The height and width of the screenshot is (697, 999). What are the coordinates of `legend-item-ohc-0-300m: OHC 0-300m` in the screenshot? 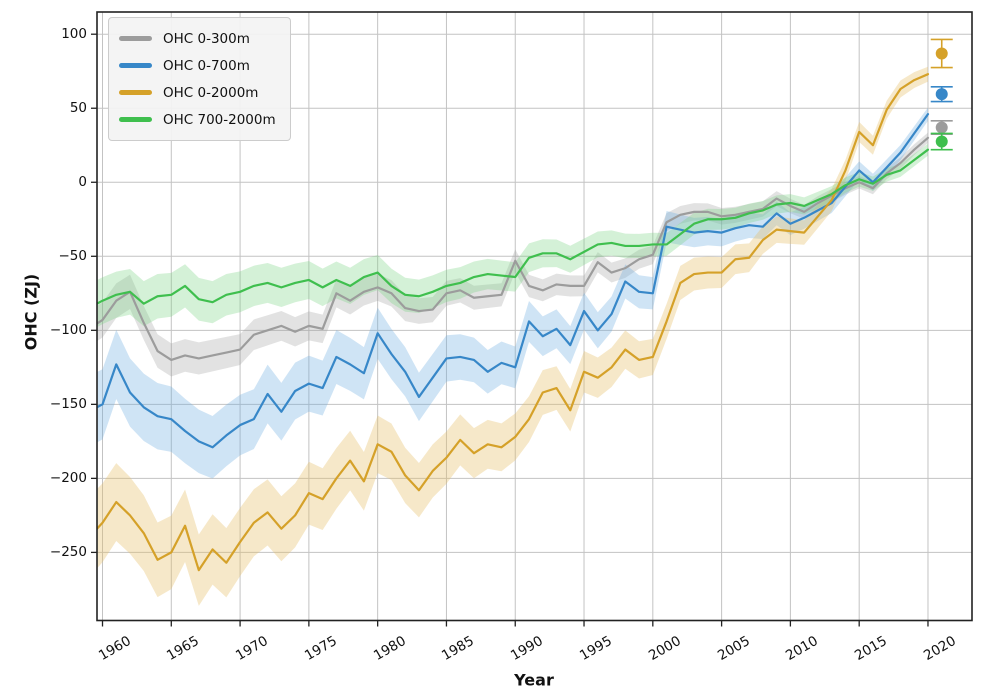 It's located at (197, 38).